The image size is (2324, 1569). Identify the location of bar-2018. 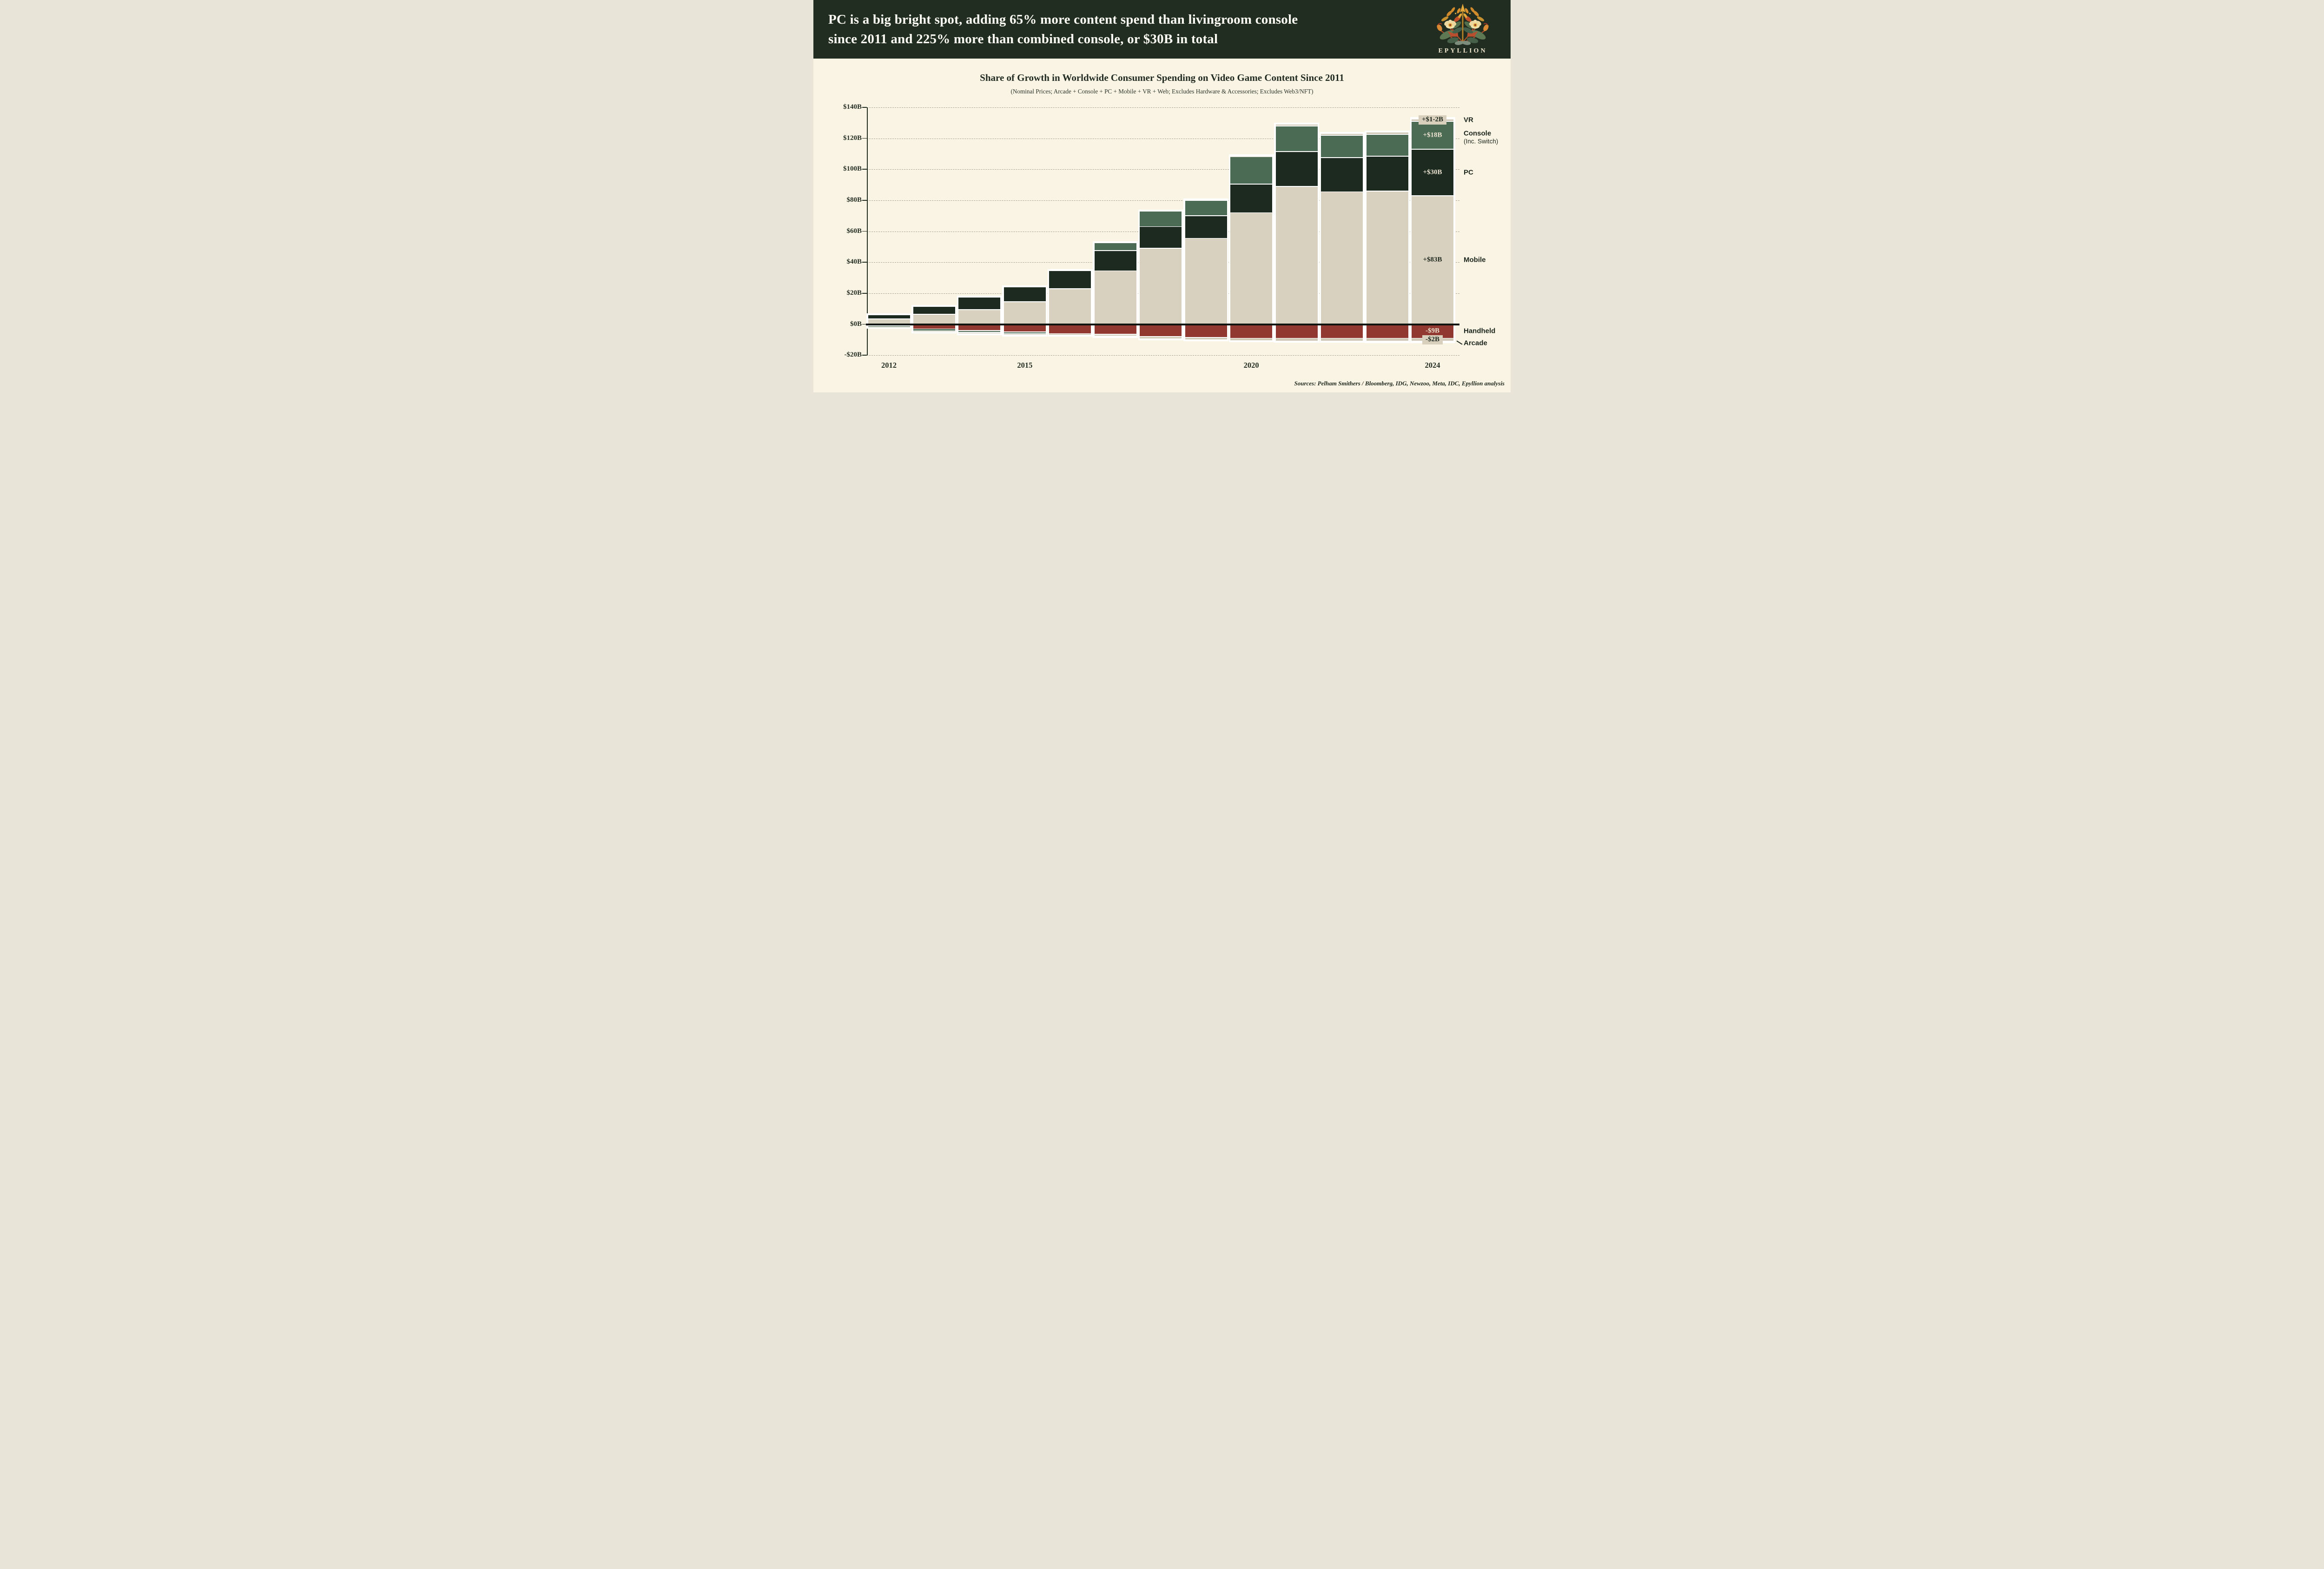
(1160, 275).